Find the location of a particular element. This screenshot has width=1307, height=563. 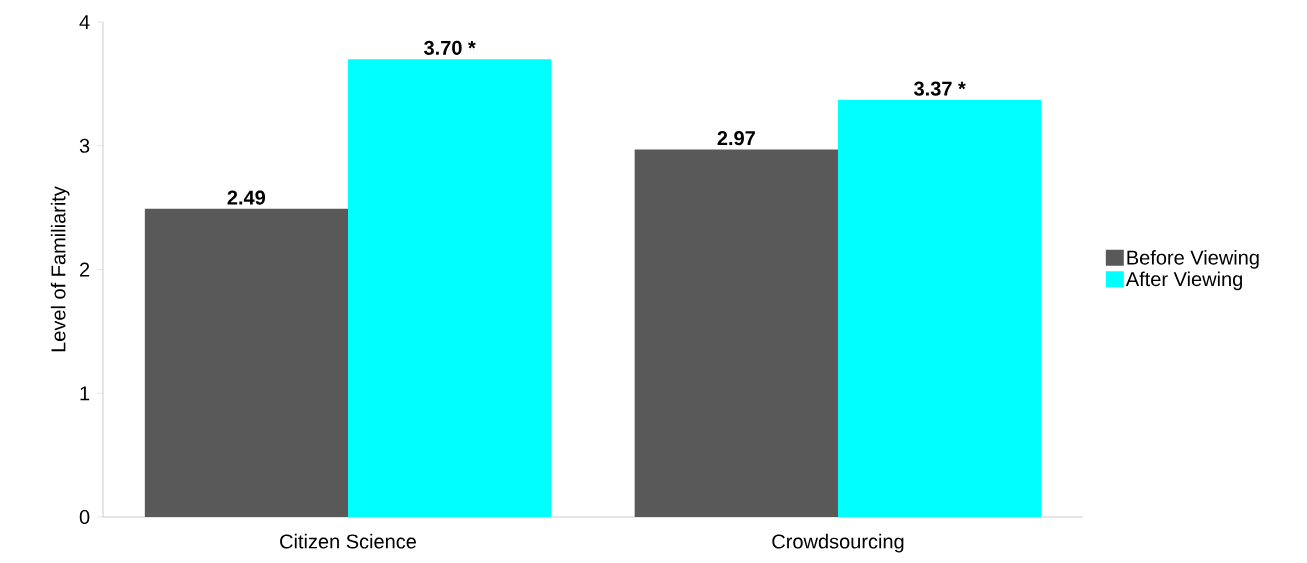

y-tick-label: 0 is located at coordinates (84, 517).